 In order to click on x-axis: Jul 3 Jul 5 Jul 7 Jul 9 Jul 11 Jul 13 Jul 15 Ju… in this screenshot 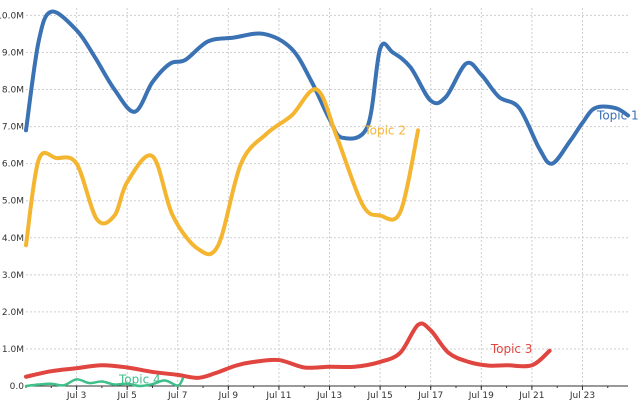, I will do `click(326, 392)`.